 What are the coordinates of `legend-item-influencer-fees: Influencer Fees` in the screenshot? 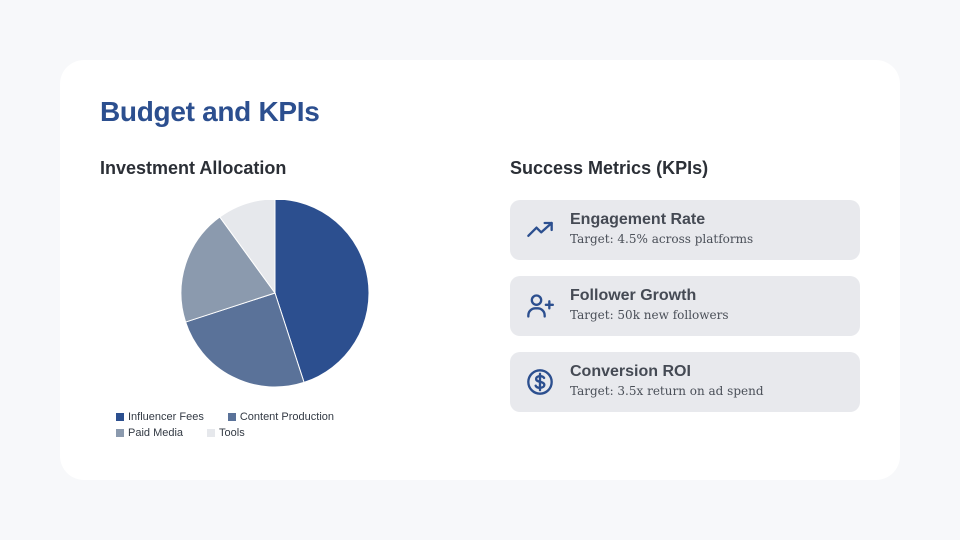 It's located at (160, 417).